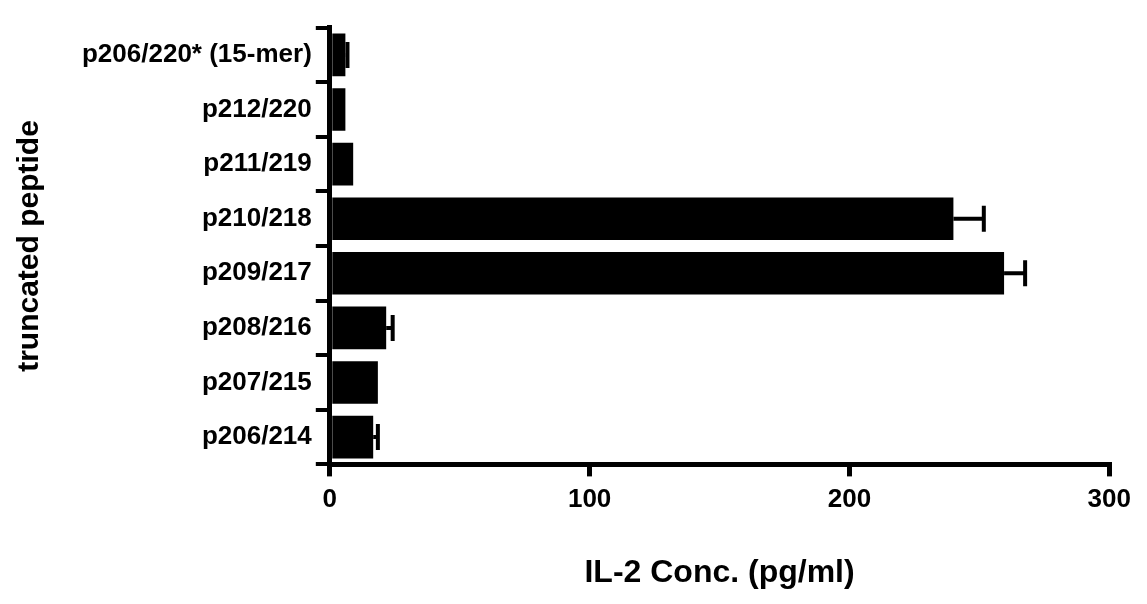 This screenshot has width=1147, height=604. I want to click on x-tick-label: 200, so click(849, 498).